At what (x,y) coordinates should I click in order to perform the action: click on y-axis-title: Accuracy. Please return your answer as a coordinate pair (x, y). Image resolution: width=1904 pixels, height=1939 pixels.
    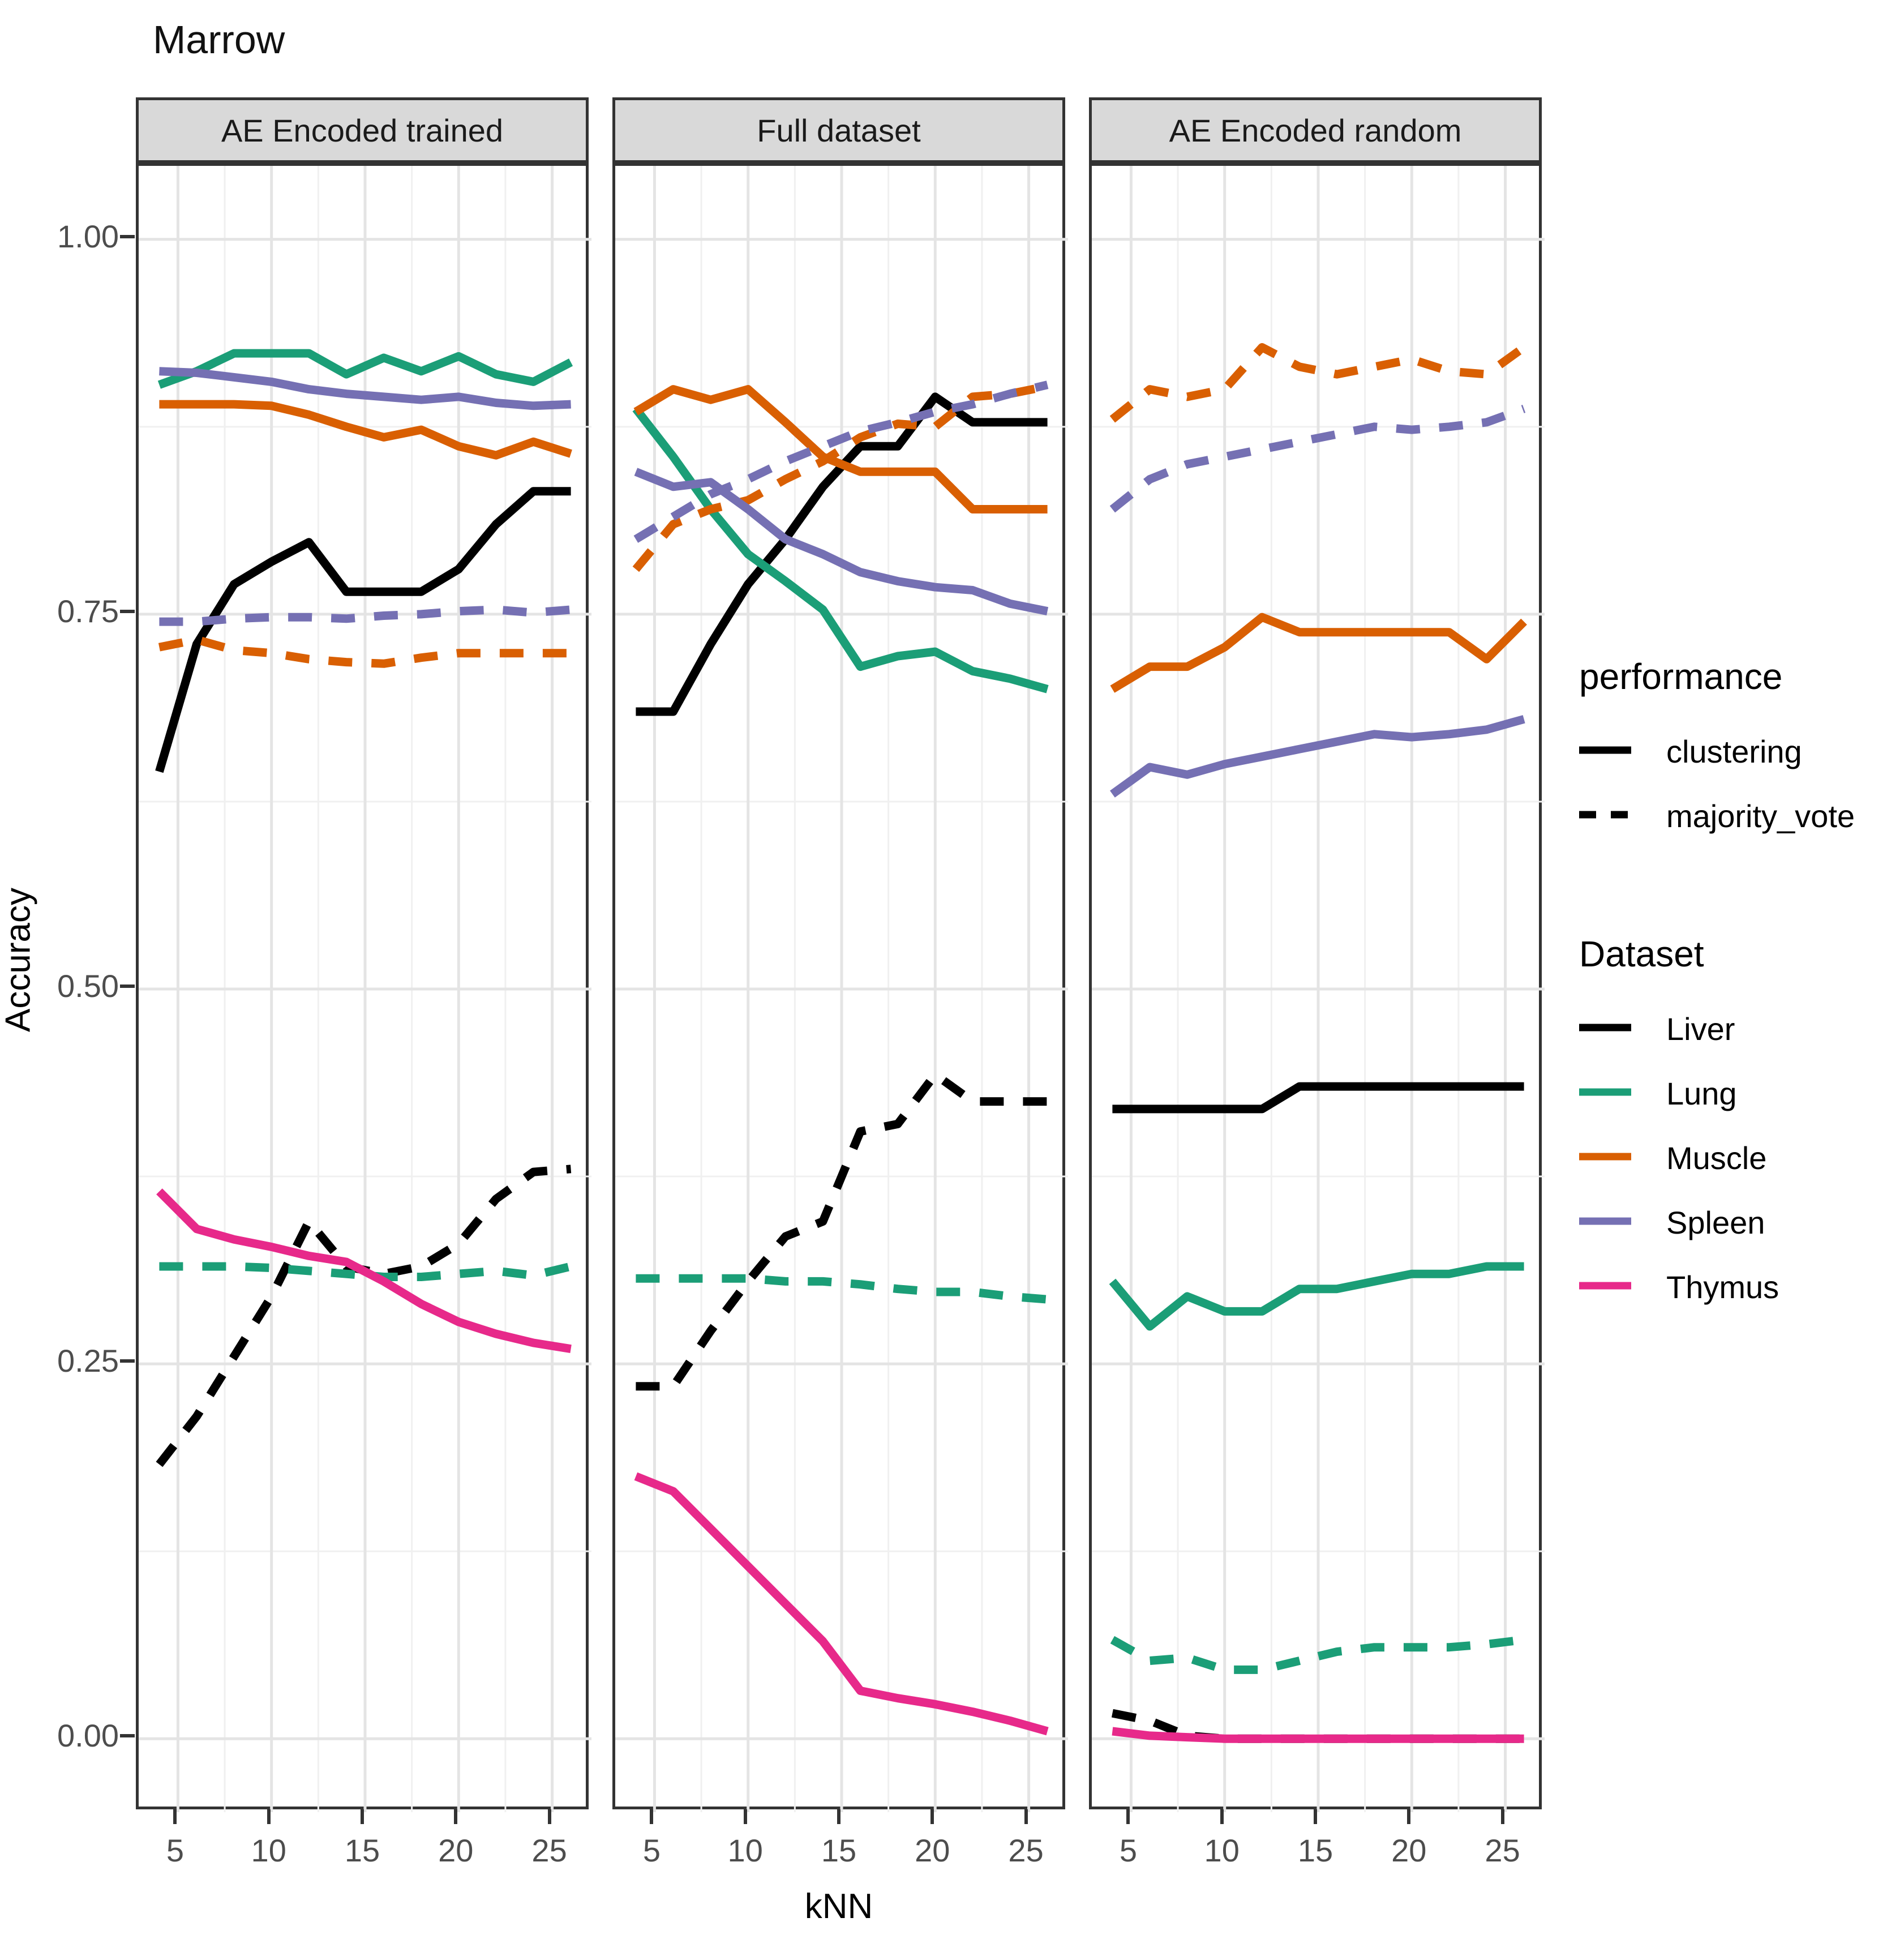
    Looking at the image, I should click on (19, 960).